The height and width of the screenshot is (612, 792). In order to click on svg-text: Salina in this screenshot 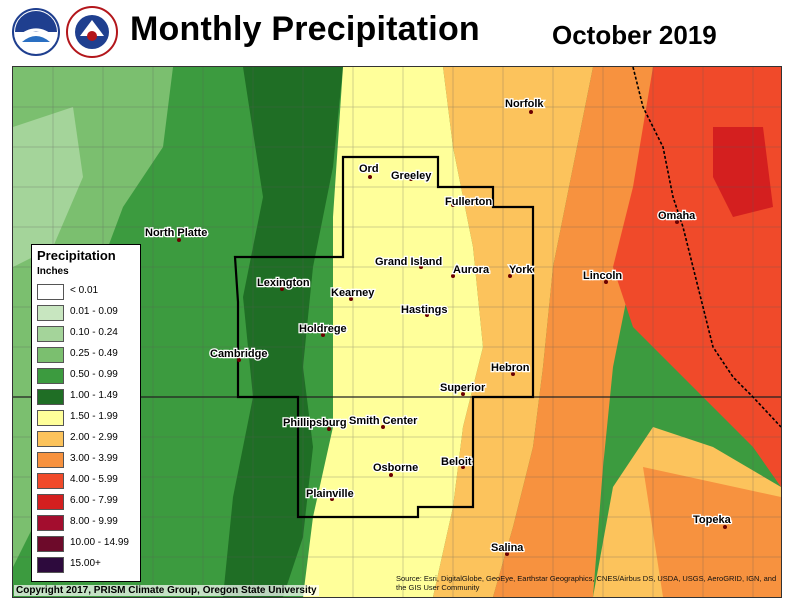, I will do `click(507, 548)`.